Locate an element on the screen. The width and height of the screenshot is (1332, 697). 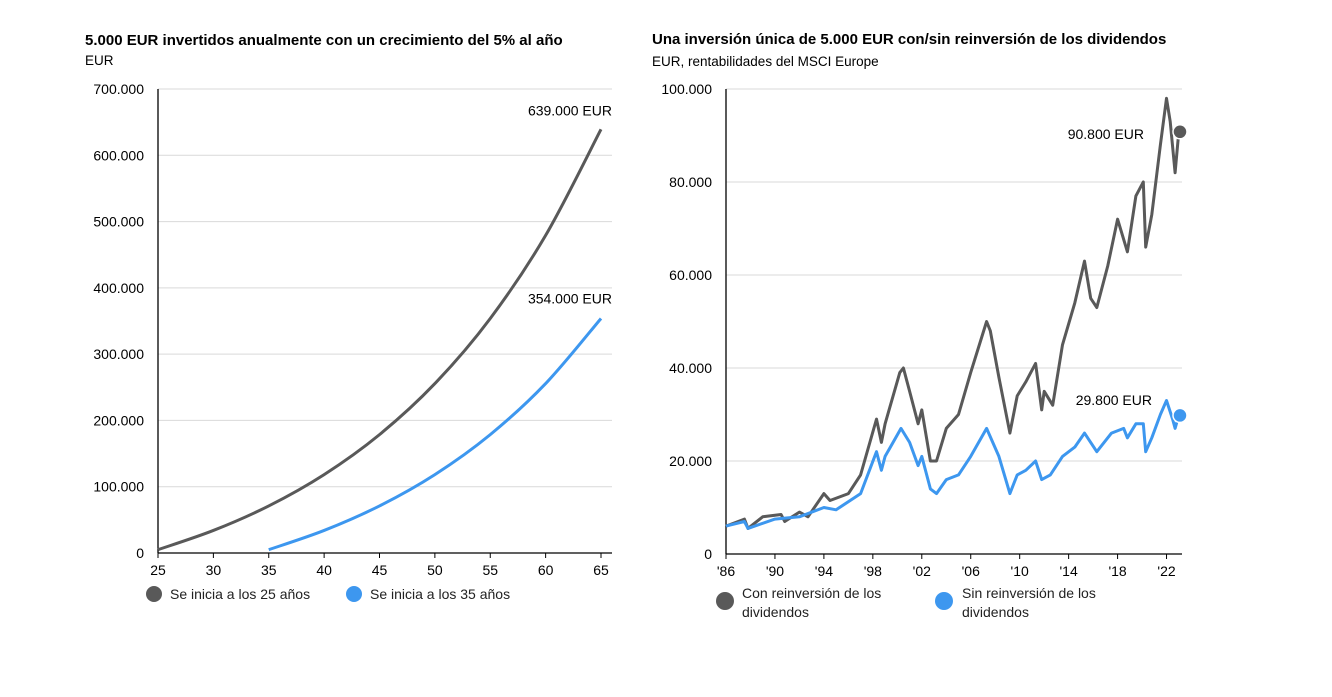
x-tick-label: '94 is located at coordinates (824, 571).